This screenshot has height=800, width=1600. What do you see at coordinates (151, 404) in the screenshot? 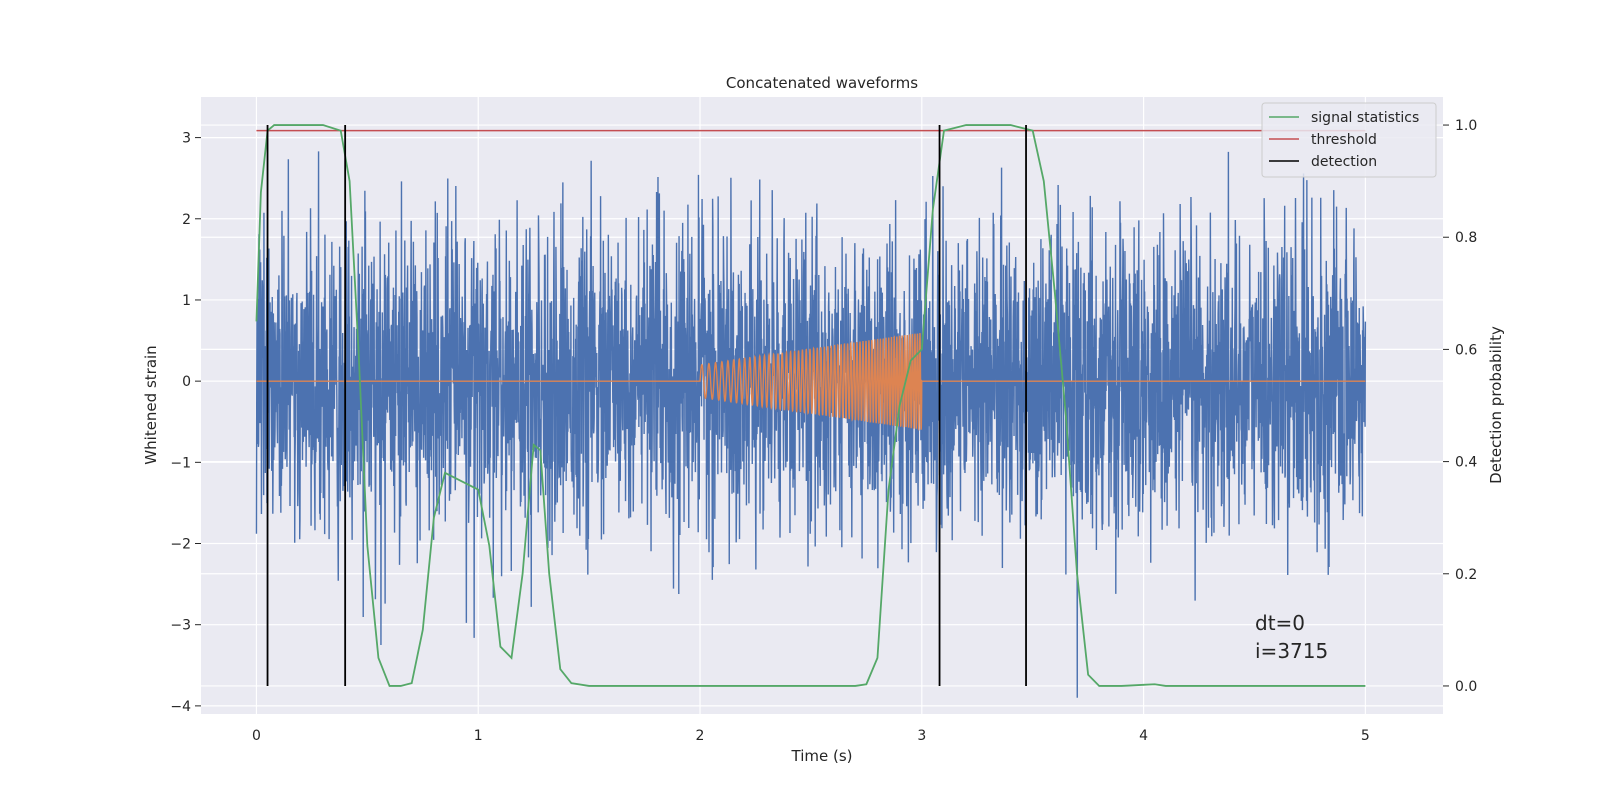
I see `y-axis-label: Whitened strain` at bounding box center [151, 404].